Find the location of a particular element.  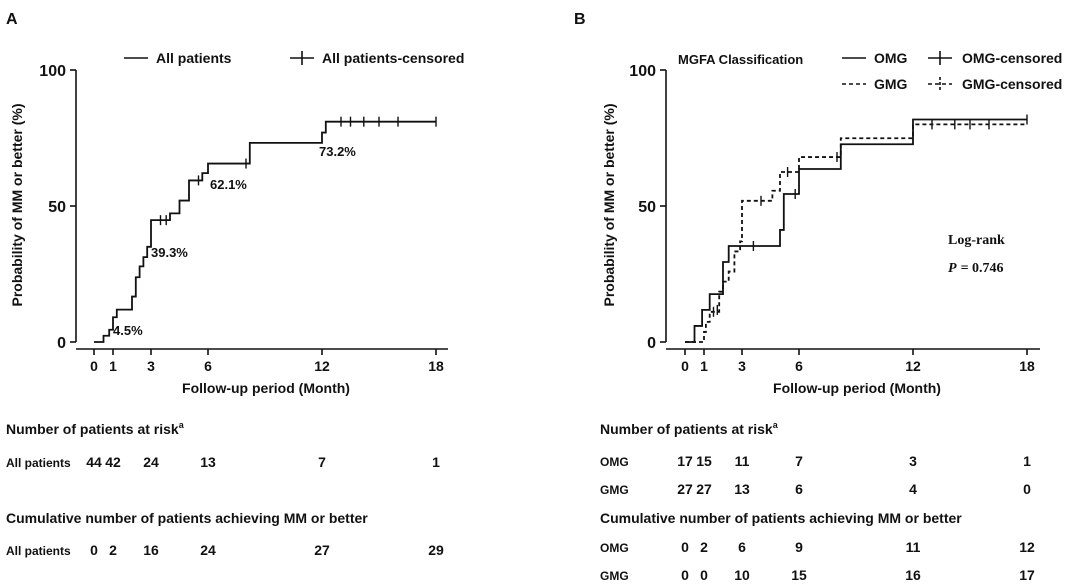

km-curve-all-patients is located at coordinates (265, 231).